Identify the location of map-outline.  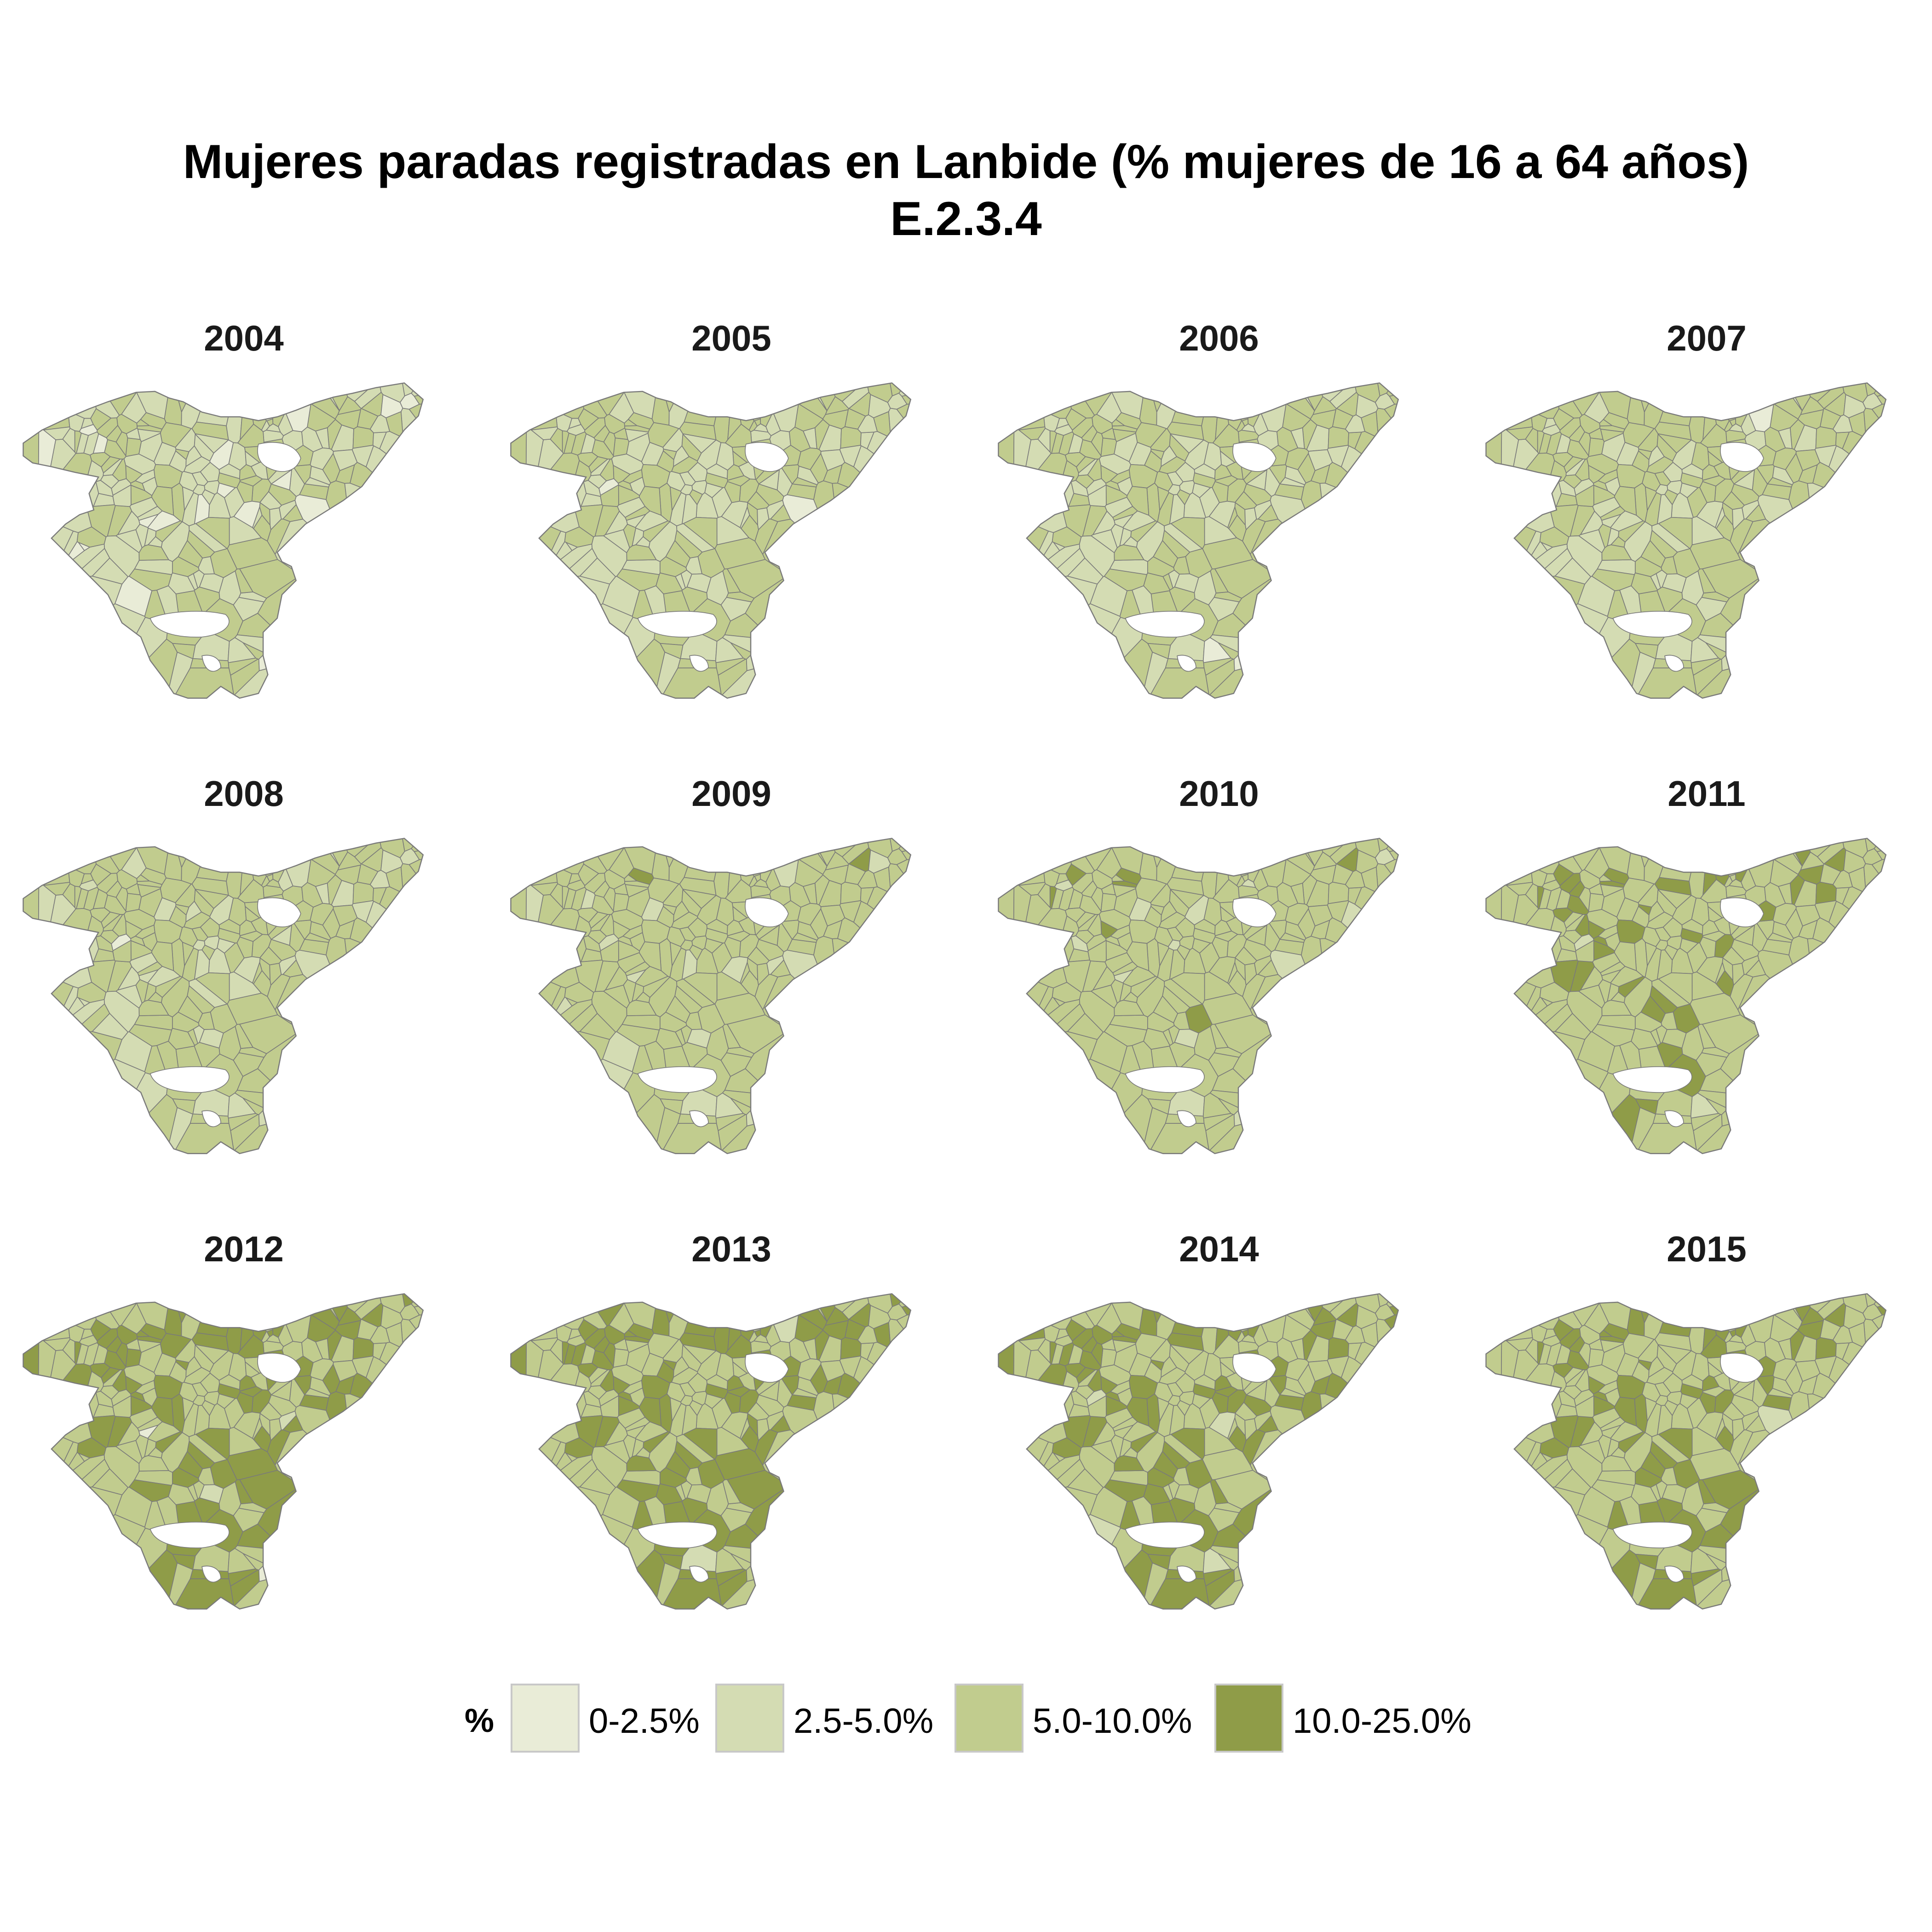
(711, 997).